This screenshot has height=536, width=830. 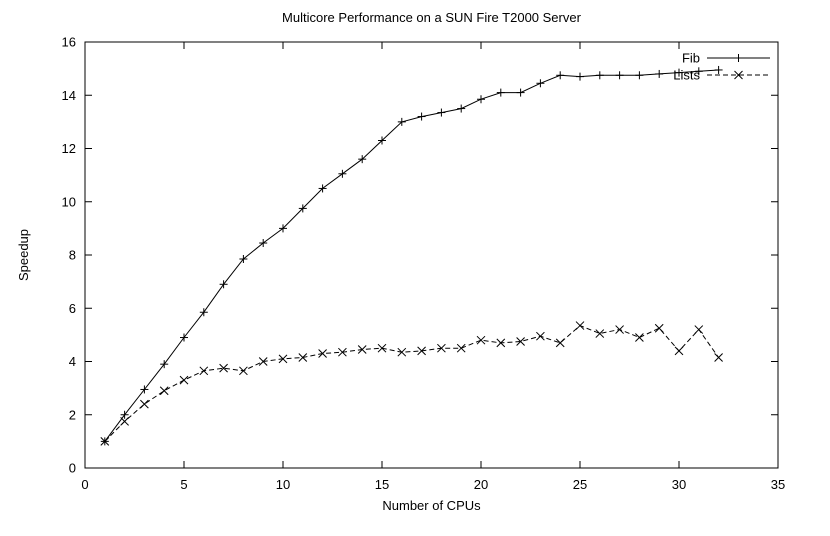 I want to click on x-axis-label: Number of CPUs, so click(x=431, y=505).